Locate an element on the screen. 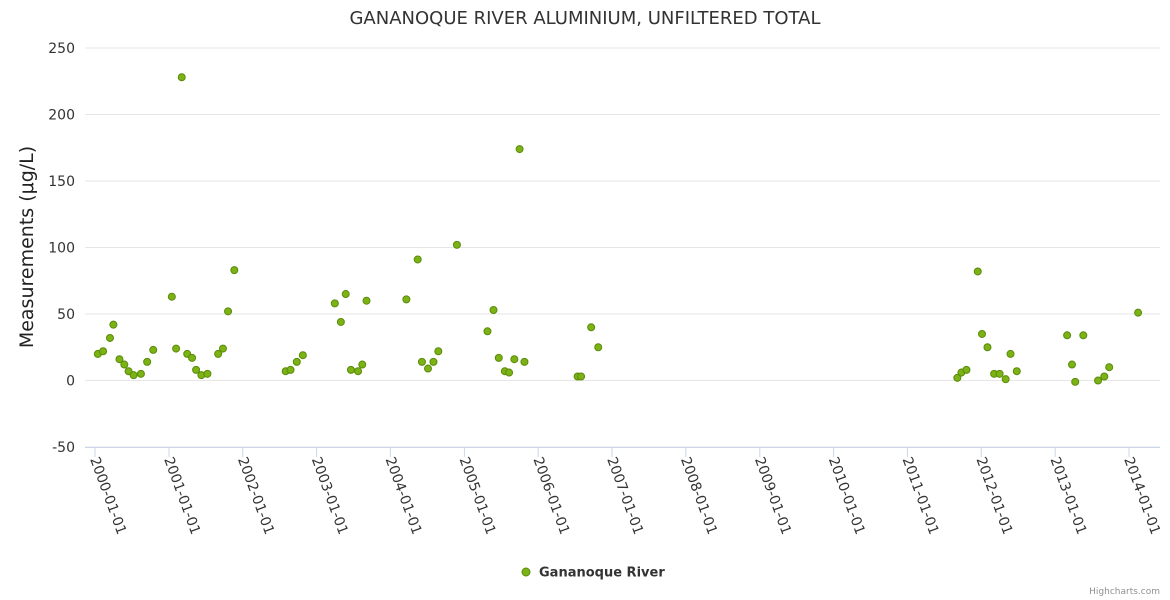  x-tick-label: 2014-01-01 is located at coordinates (1141, 496).